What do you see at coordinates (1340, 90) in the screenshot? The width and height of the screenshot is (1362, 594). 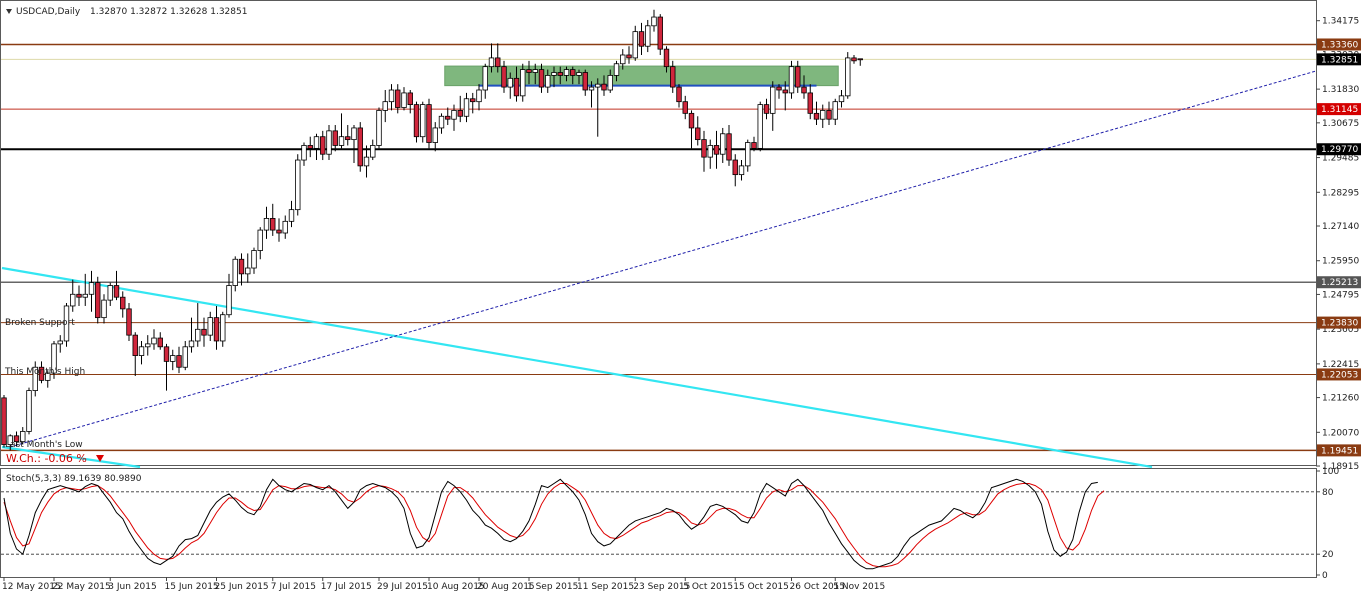 I see `price-tick-label: 1.31830` at bounding box center [1340, 90].